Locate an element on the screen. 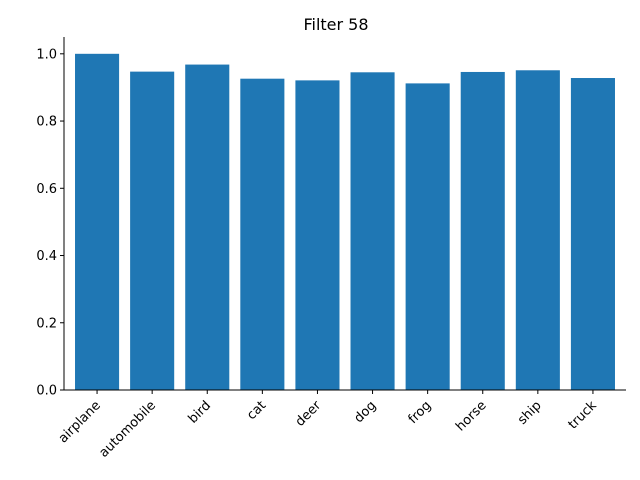 The width and height of the screenshot is (640, 480). x-tick-label-frog: frog is located at coordinates (420, 412).